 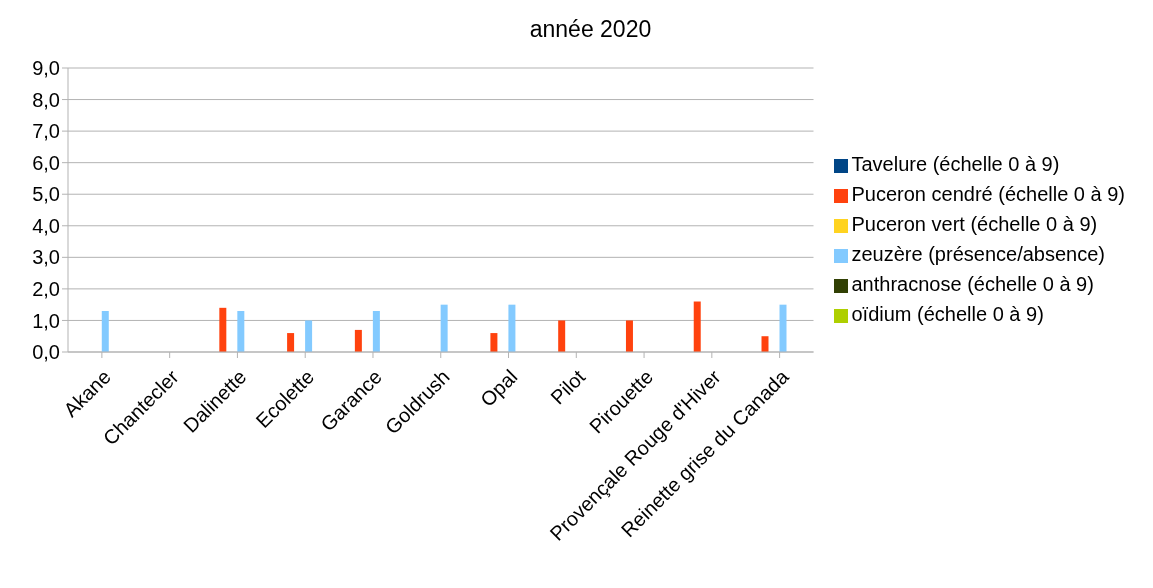 I want to click on y-tick-label: 8,0, so click(x=46, y=99).